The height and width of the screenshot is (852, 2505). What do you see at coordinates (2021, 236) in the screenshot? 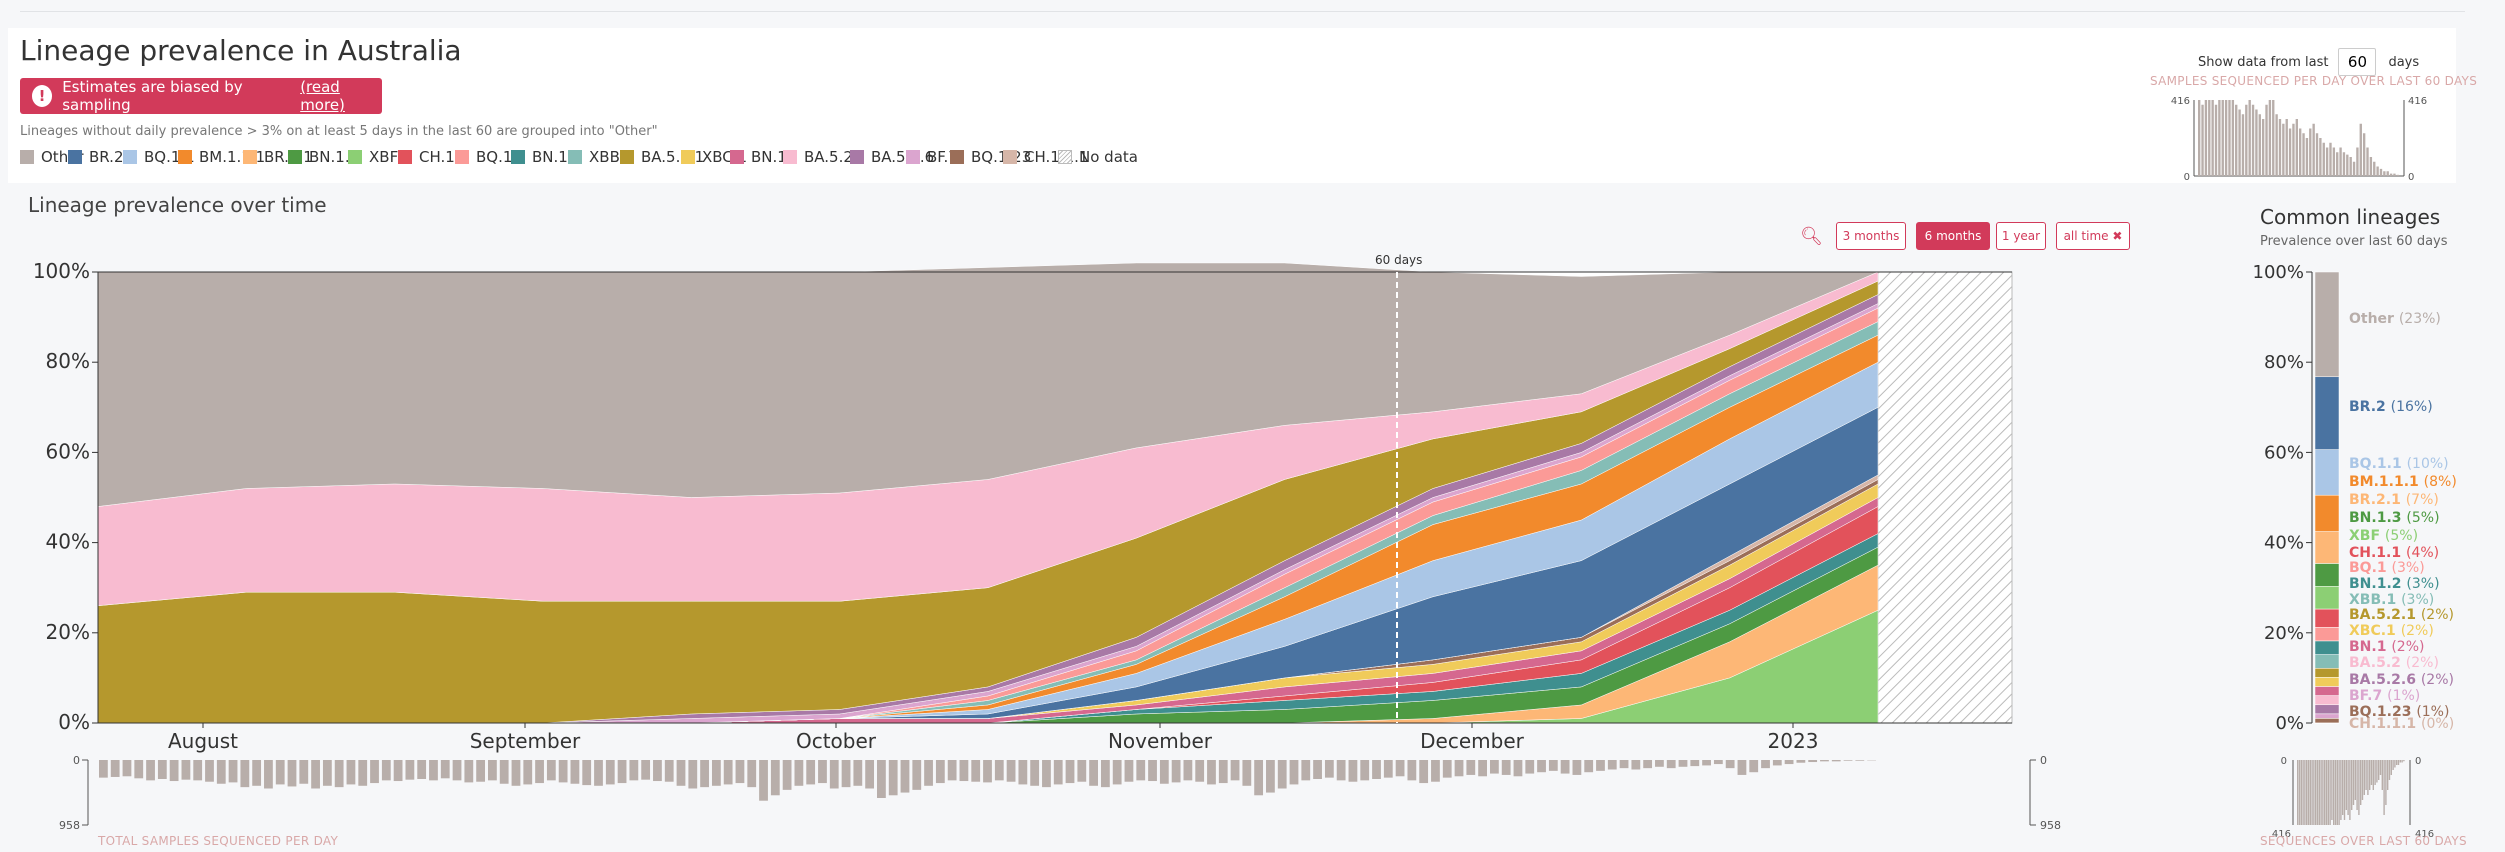
I see `range-button-1-year: 1 year` at bounding box center [2021, 236].